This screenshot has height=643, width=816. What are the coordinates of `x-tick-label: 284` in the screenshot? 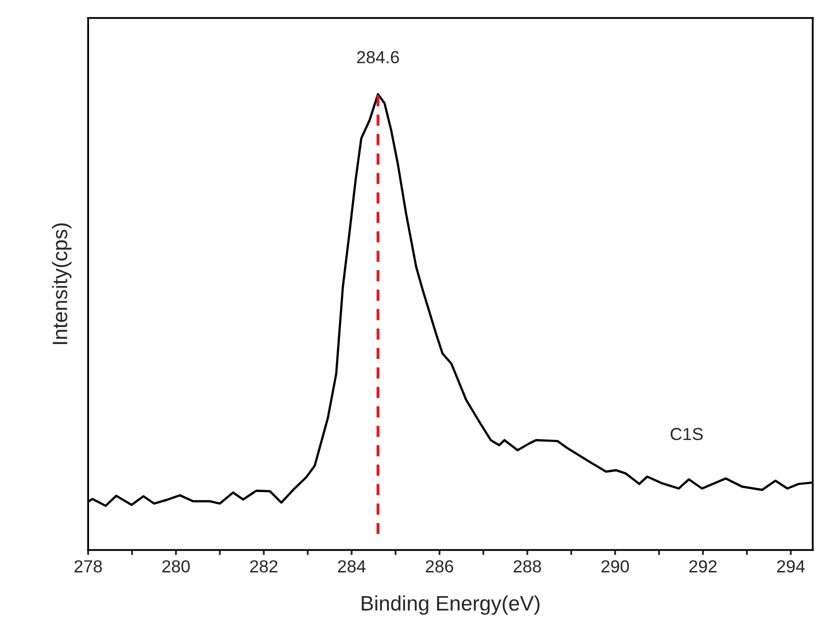 It's located at (352, 566).